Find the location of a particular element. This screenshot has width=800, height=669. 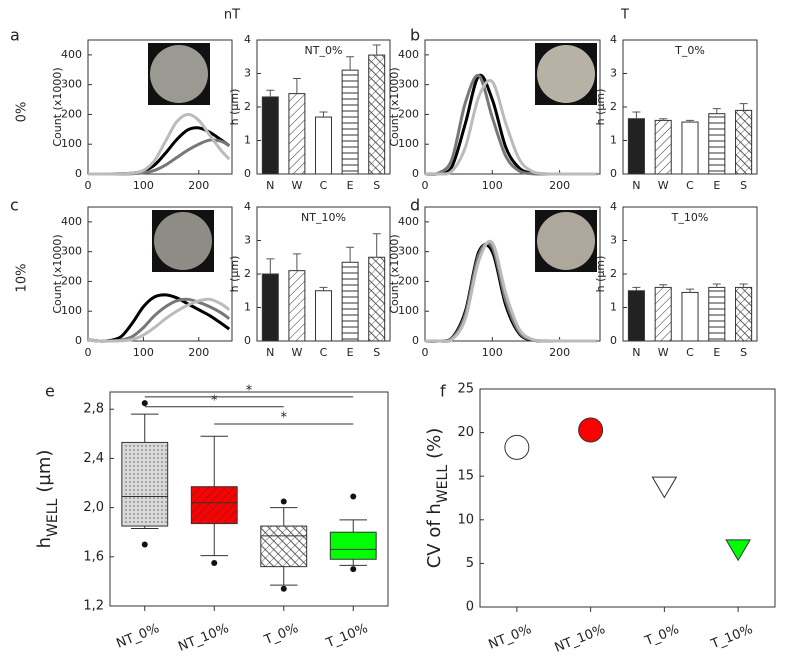

x-tick-label: NT_10% is located at coordinates (580, 639).